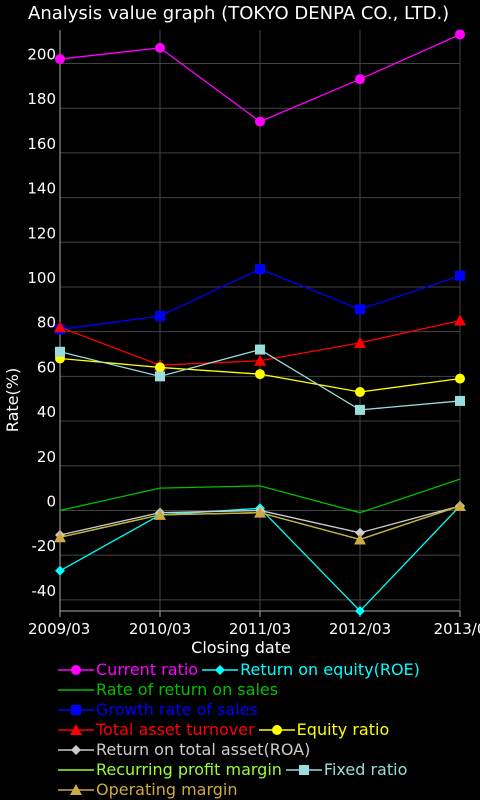 This screenshot has width=480, height=800. I want to click on legend-item: Equity ratio, so click(324, 730).